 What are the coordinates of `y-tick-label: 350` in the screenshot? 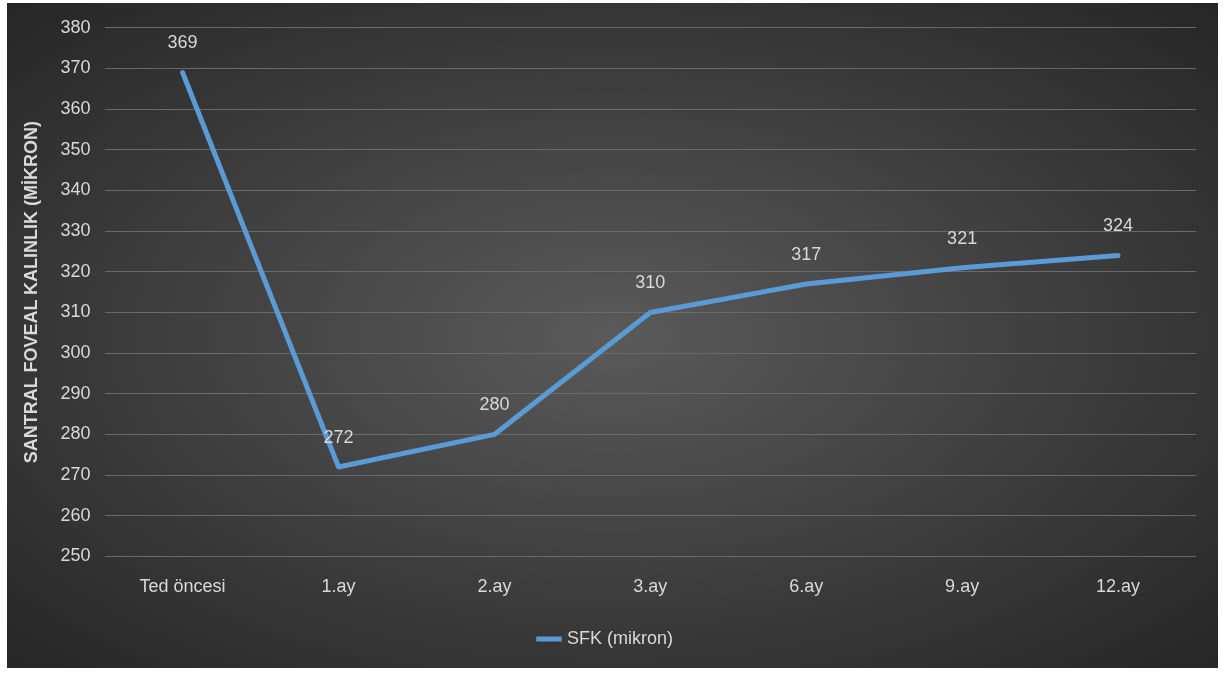 It's located at (75, 148).